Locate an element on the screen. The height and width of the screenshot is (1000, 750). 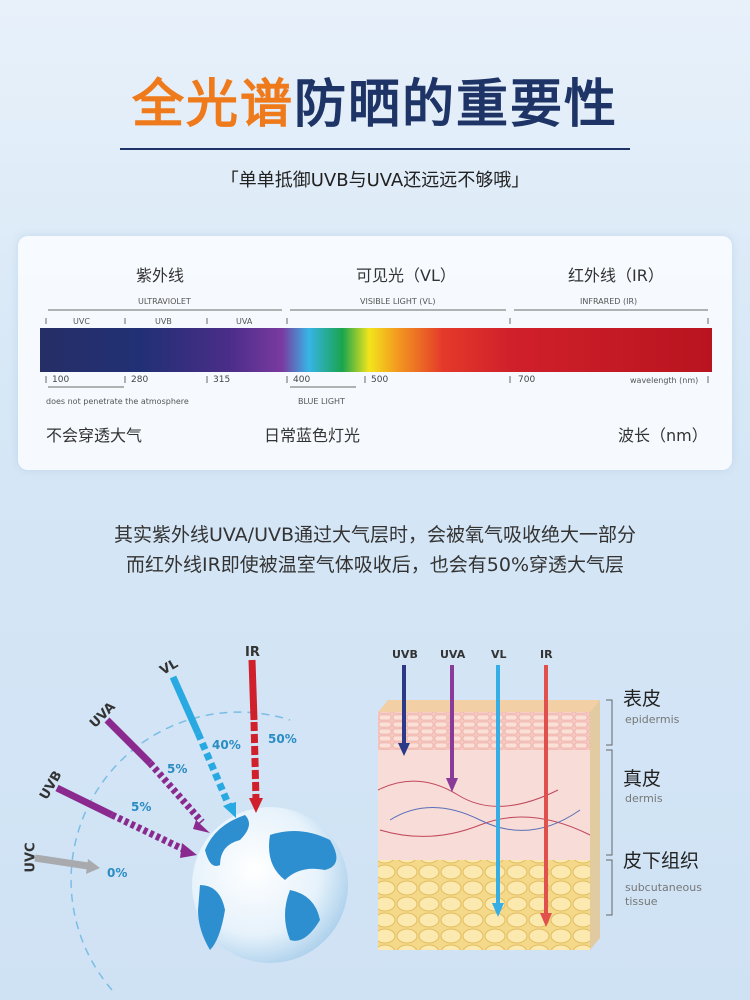
tick-315: 315 is located at coordinates (222, 380).